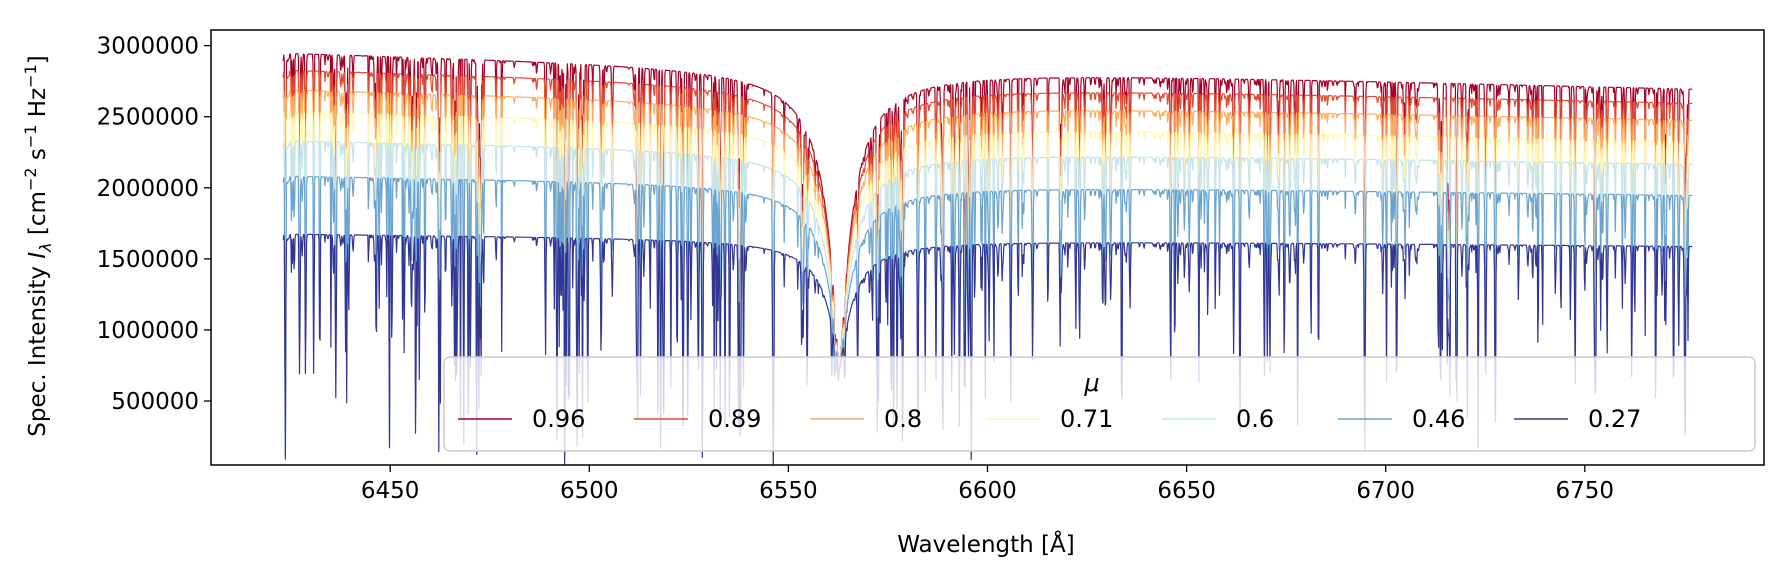 The height and width of the screenshot is (580, 1774). I want to click on y-tick-label: 3000000, so click(148, 47).